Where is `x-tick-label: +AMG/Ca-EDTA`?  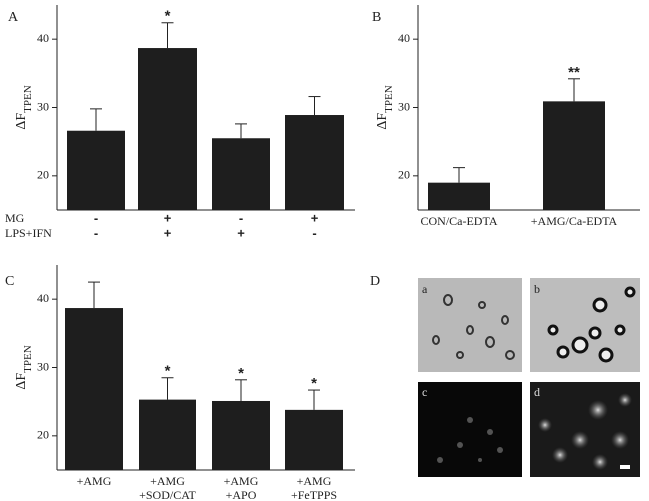
x-tick-label: +AMG/Ca-EDTA is located at coordinates (574, 221).